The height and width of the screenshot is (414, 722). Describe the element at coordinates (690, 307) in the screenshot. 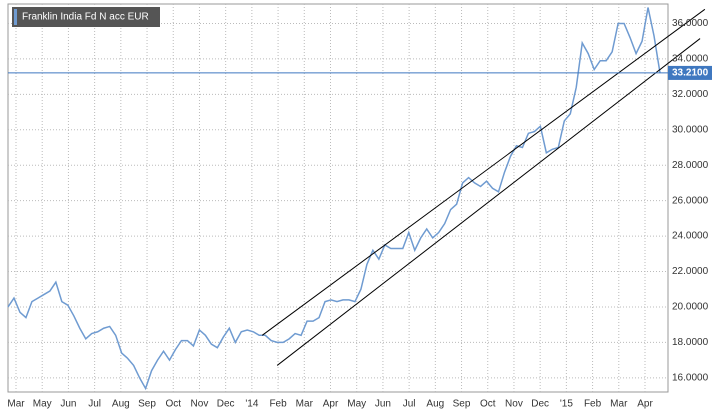

I see `y-tick-label: 20.0000` at that location.